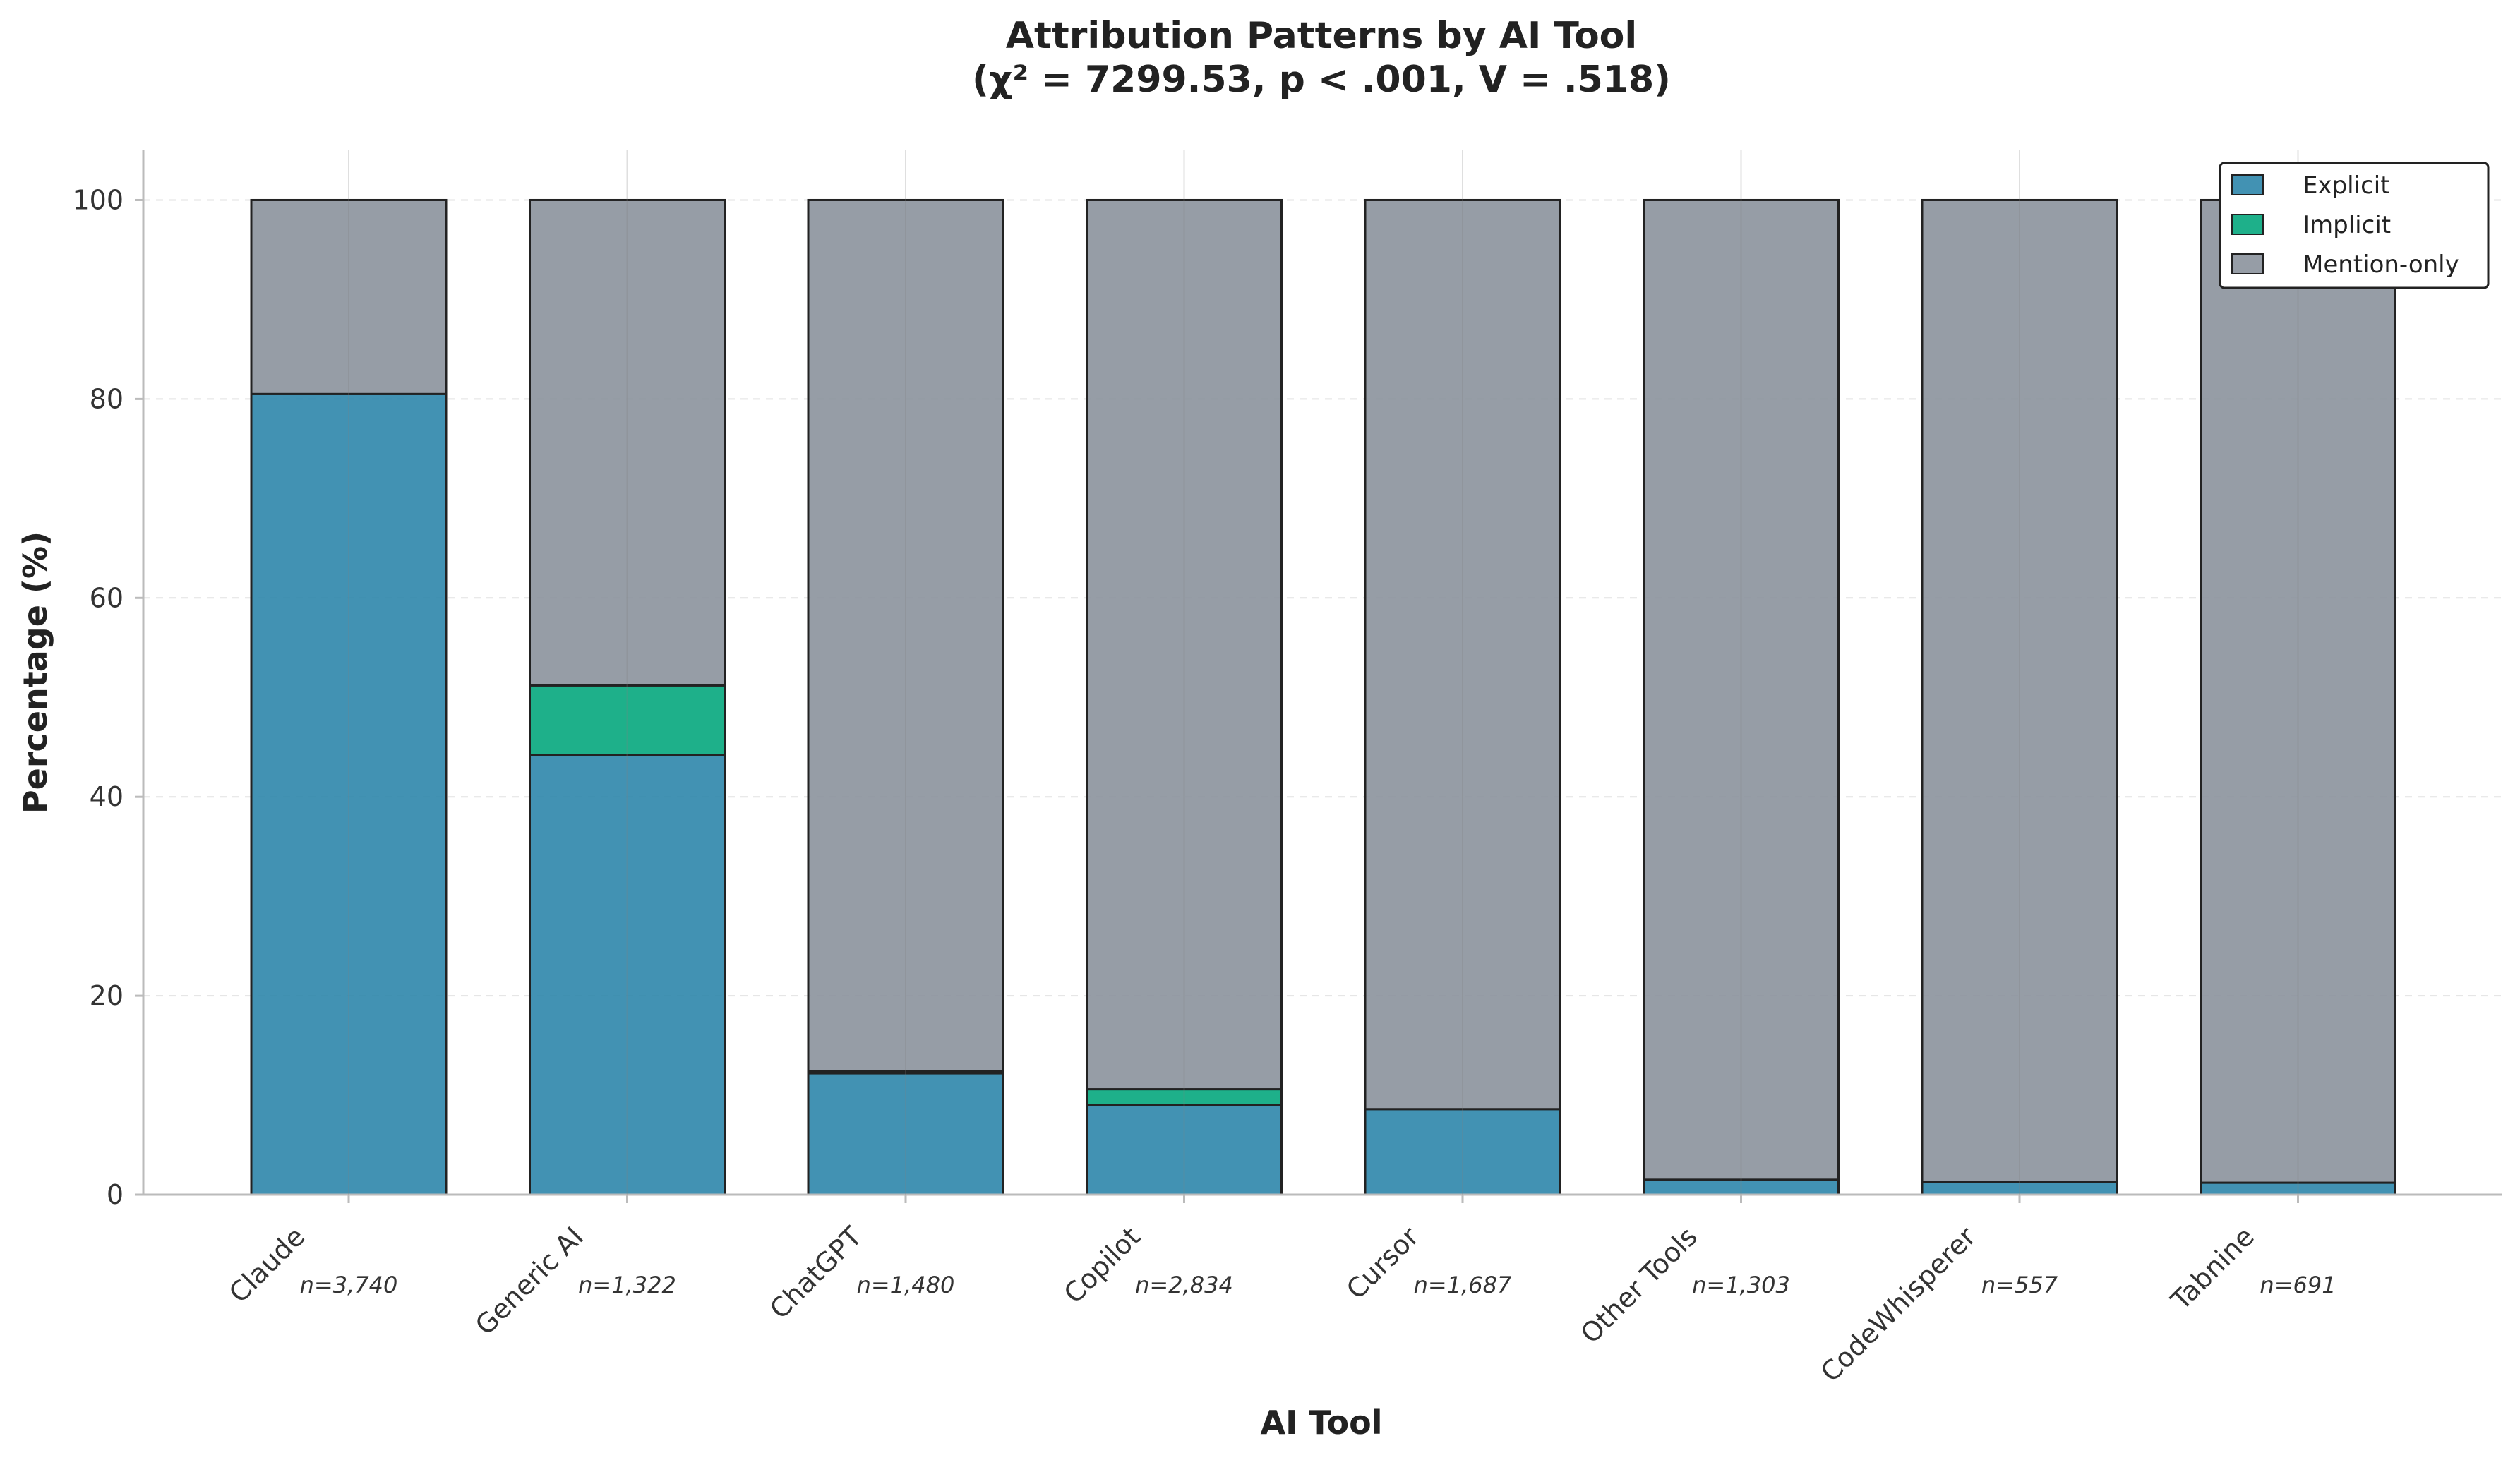  Describe the element at coordinates (2248, 264) in the screenshot. I see `legend-swatch-mention-only` at that location.